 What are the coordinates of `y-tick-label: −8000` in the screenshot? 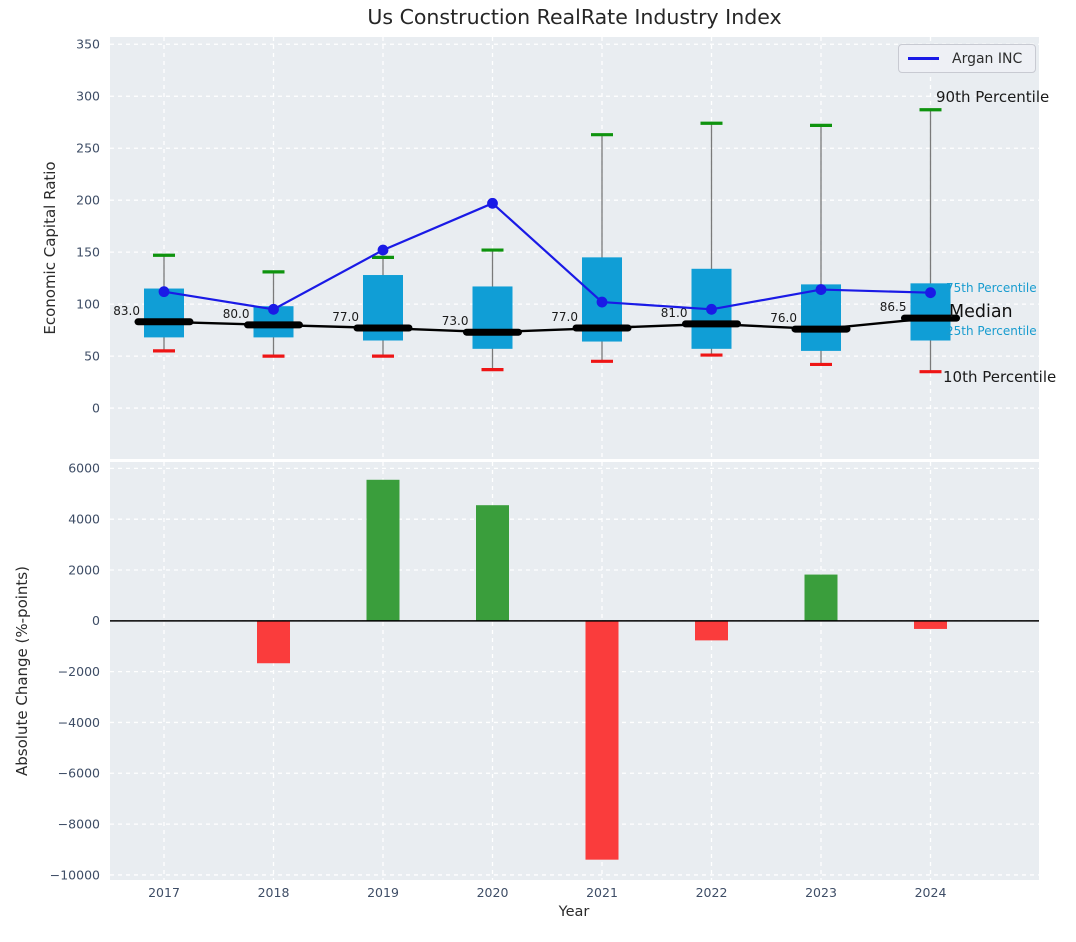 It's located at (79, 823).